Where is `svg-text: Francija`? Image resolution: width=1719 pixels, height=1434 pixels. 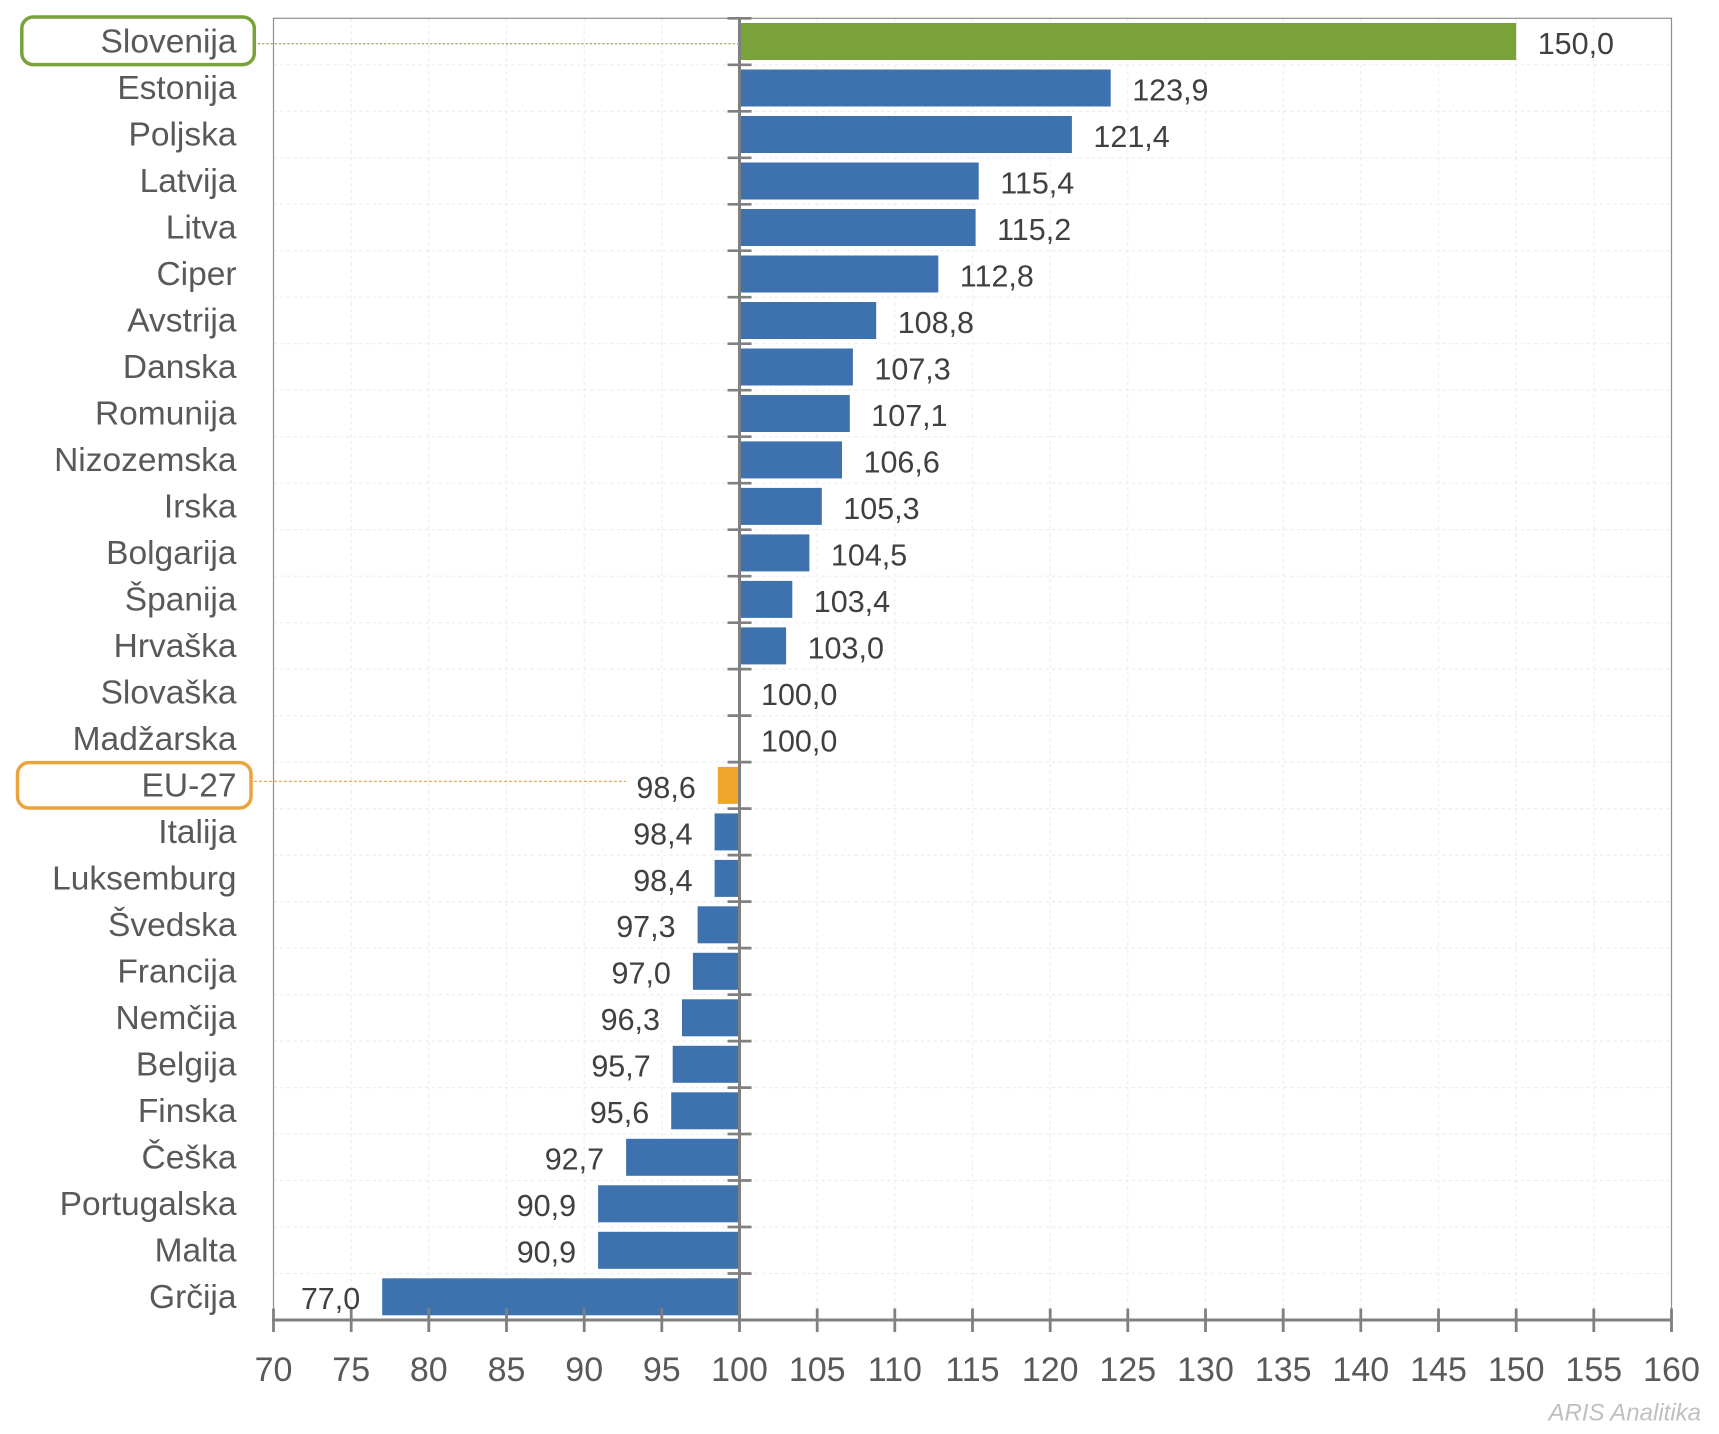 svg-text: Francija is located at coordinates (177, 972).